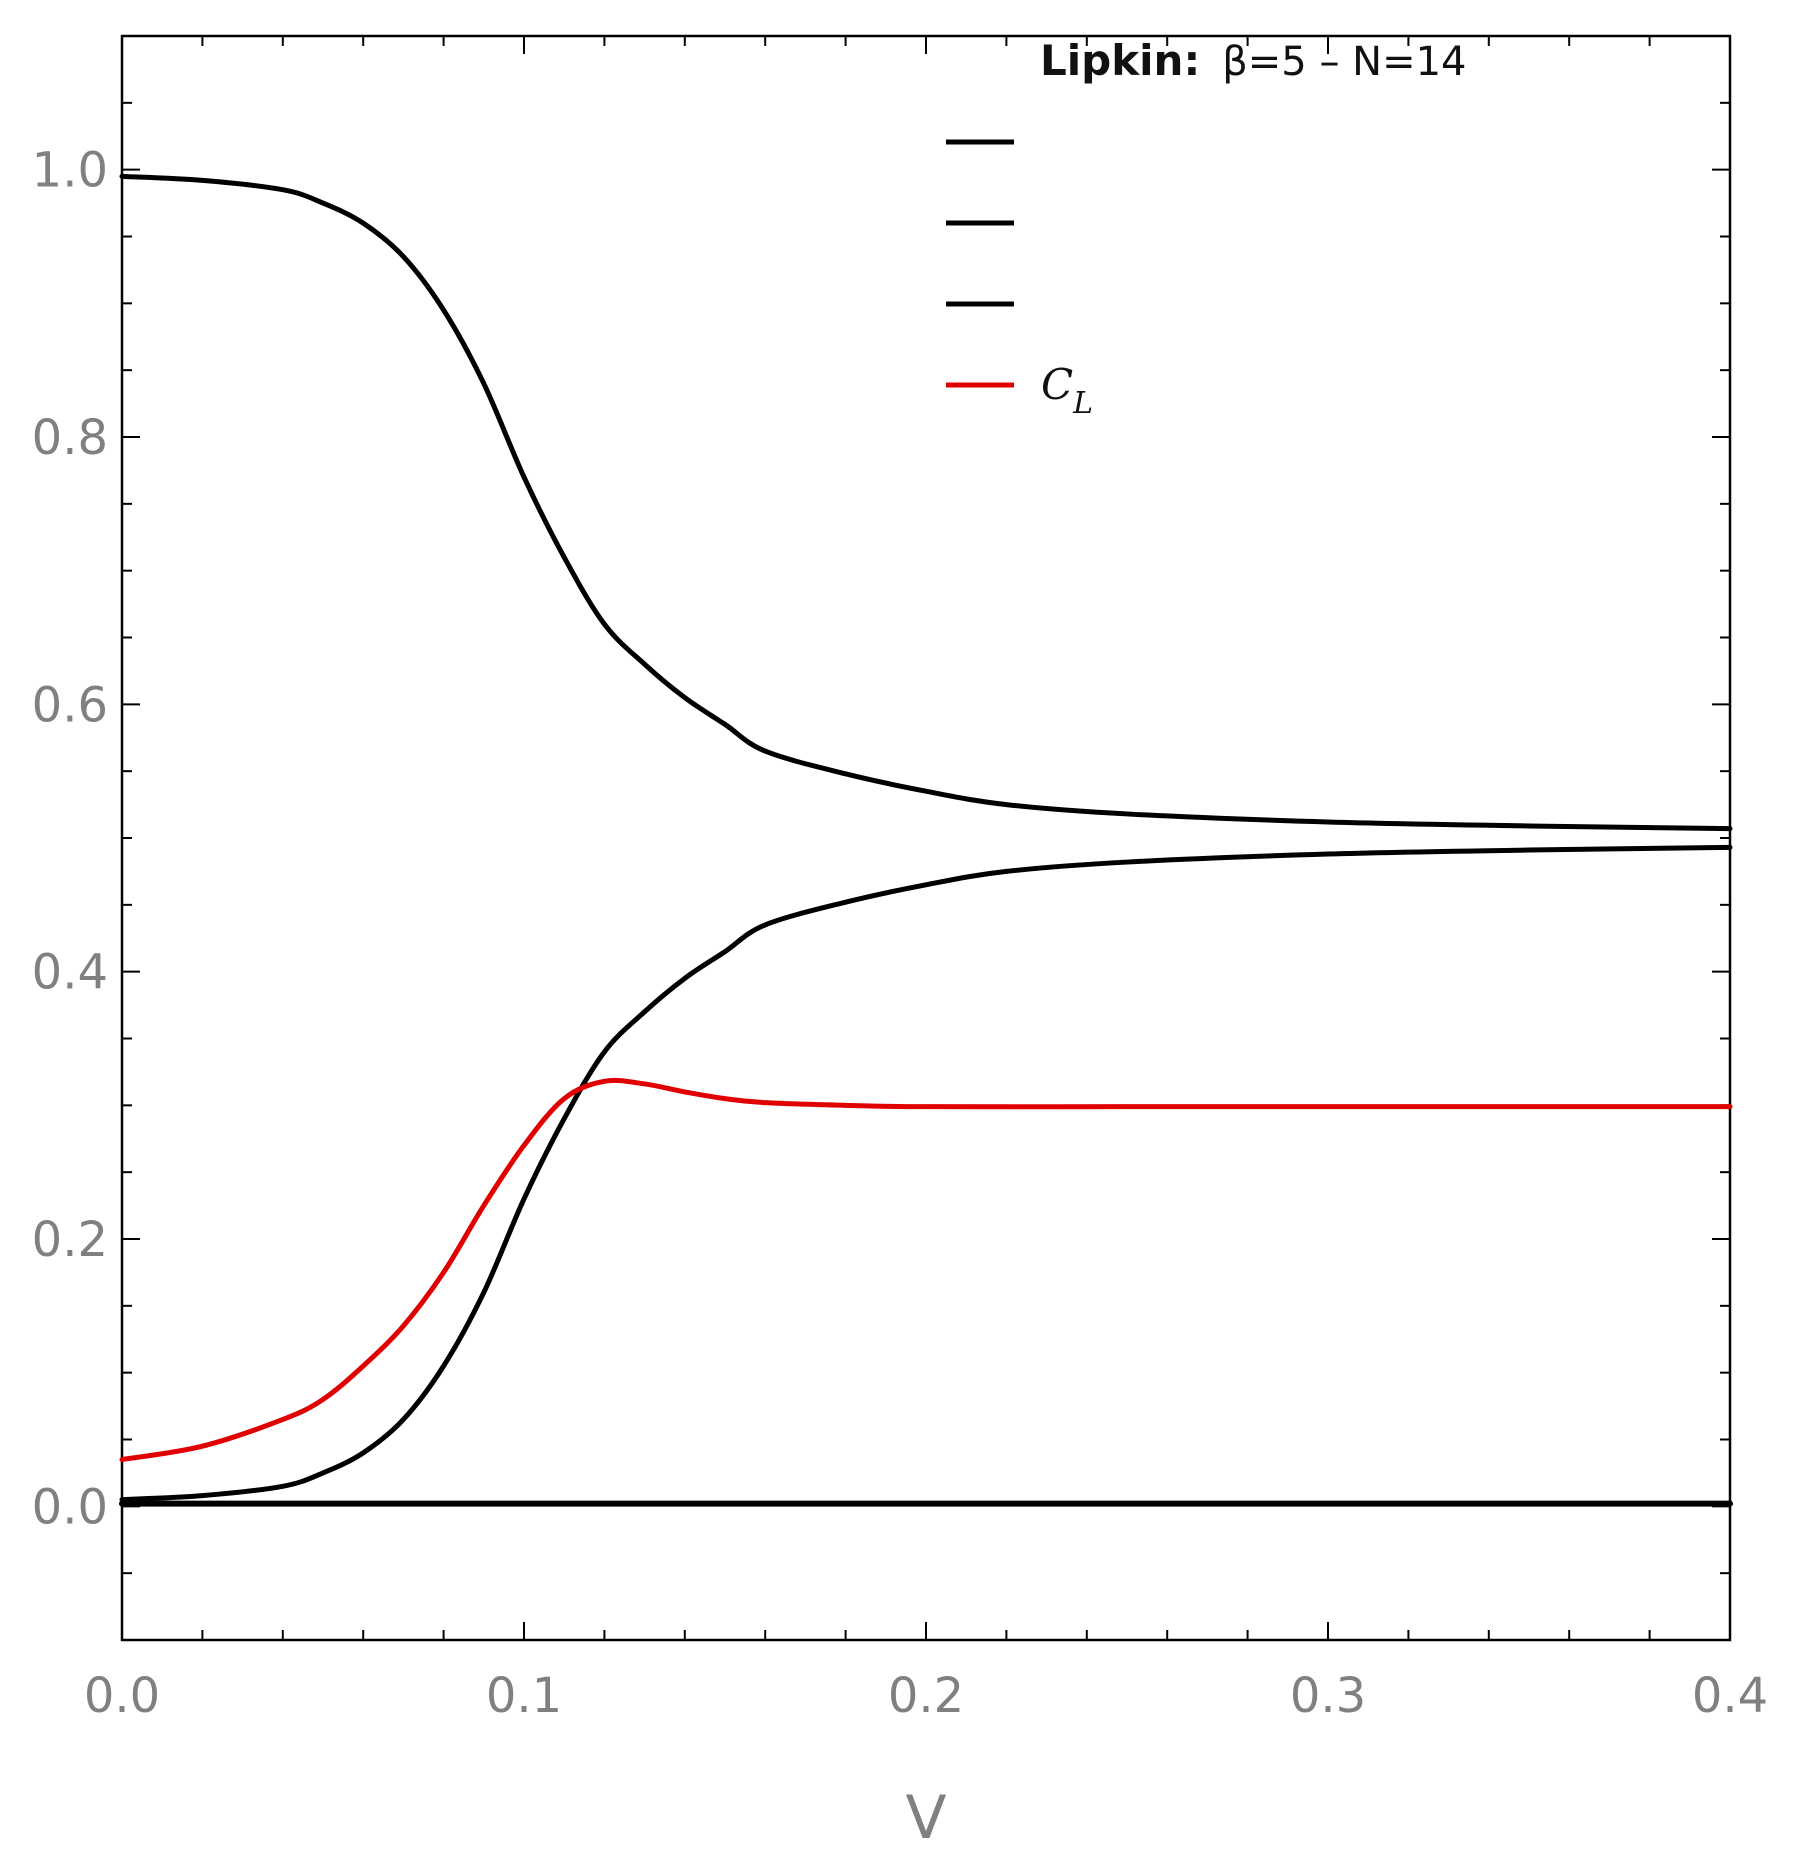 The image size is (1793, 1875). Describe the element at coordinates (1120, 60) in the screenshot. I see `chart-title-bold: Lipkin:` at that location.